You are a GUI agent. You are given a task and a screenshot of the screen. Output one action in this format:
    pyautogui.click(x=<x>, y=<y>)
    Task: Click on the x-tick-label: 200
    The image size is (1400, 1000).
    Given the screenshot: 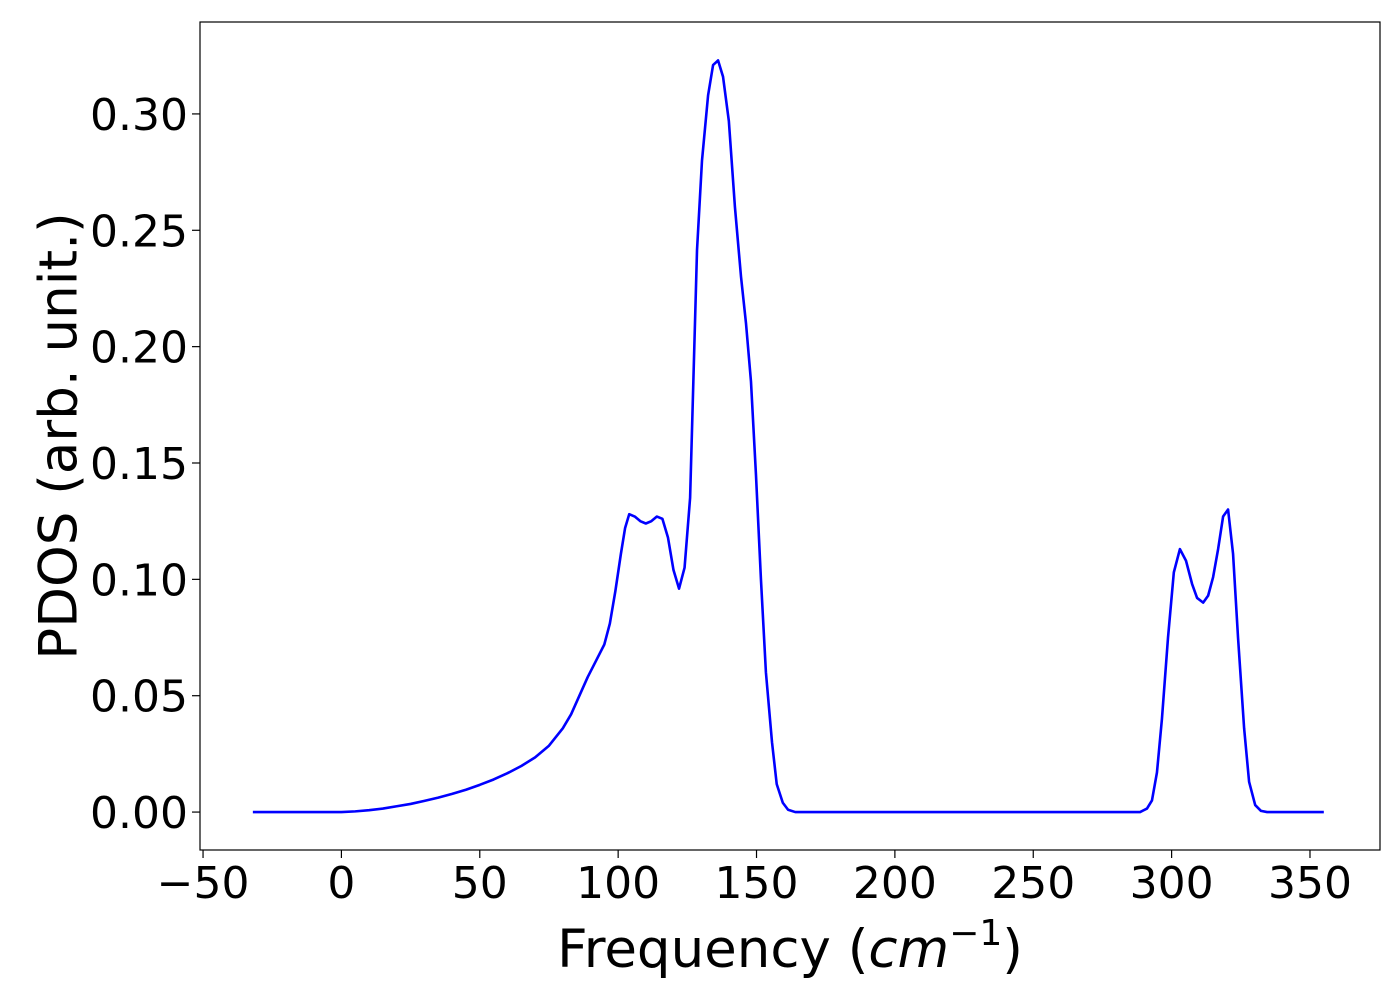 What is the action you would take?
    pyautogui.click(x=895, y=883)
    